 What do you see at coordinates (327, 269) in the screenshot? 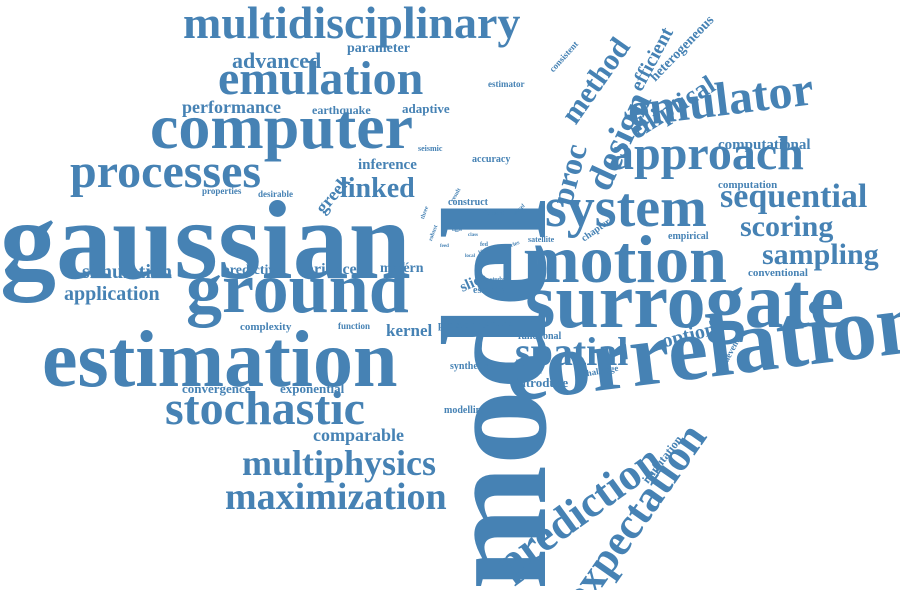
I see `word-variance: variance` at bounding box center [327, 269].